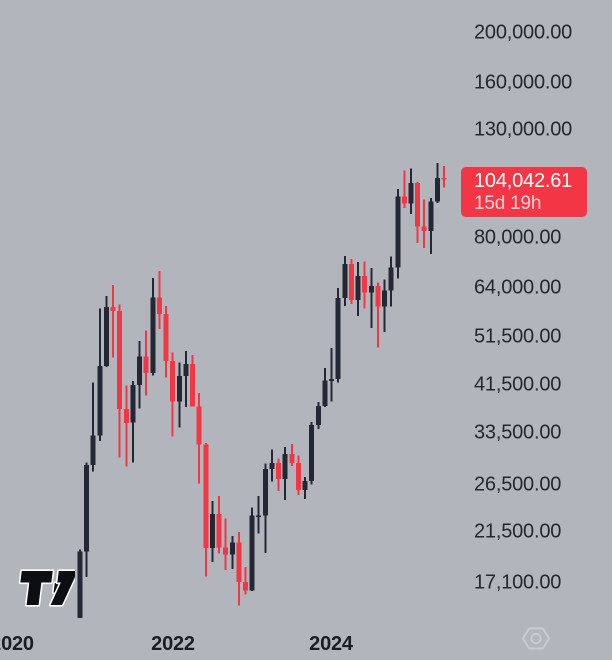 This screenshot has width=612, height=660. I want to click on price-tick-label: 26,500.00, so click(518, 484).